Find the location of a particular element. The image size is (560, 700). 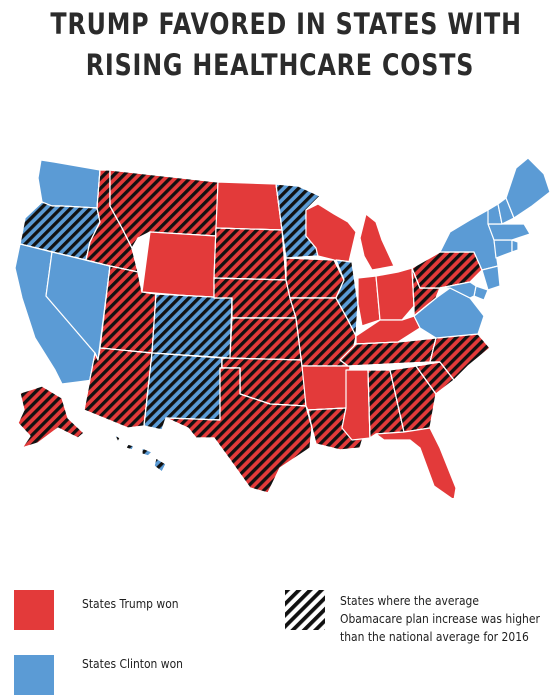

state-hi is located at coordinates (140, 453).